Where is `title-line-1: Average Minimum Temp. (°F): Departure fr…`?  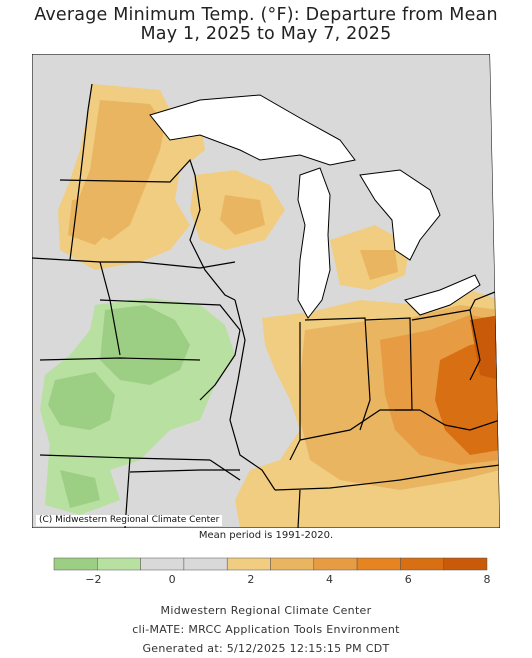 title-line-1: Average Minimum Temp. (°F): Departure fr… is located at coordinates (266, 15).